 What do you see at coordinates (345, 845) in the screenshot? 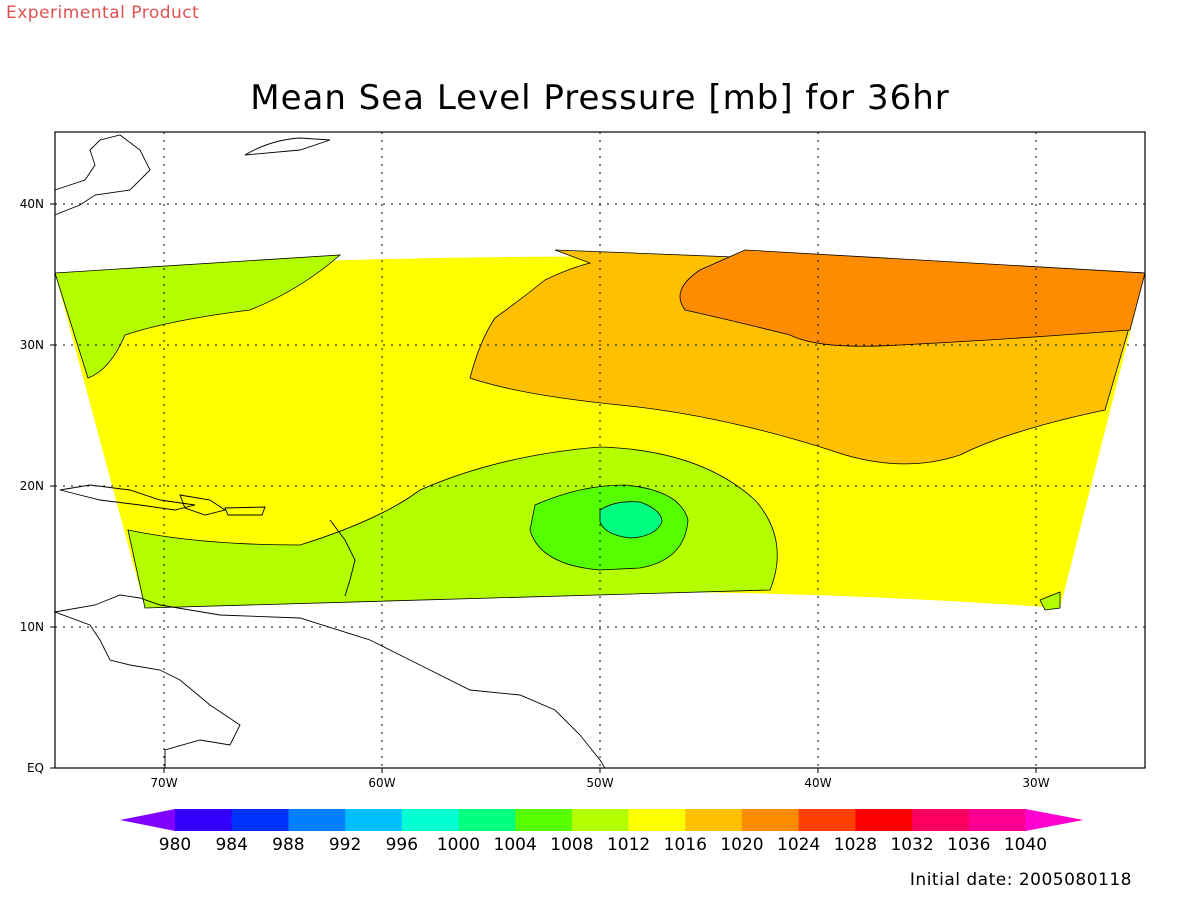
I see `colorbar-tick-label: 992` at bounding box center [345, 845].